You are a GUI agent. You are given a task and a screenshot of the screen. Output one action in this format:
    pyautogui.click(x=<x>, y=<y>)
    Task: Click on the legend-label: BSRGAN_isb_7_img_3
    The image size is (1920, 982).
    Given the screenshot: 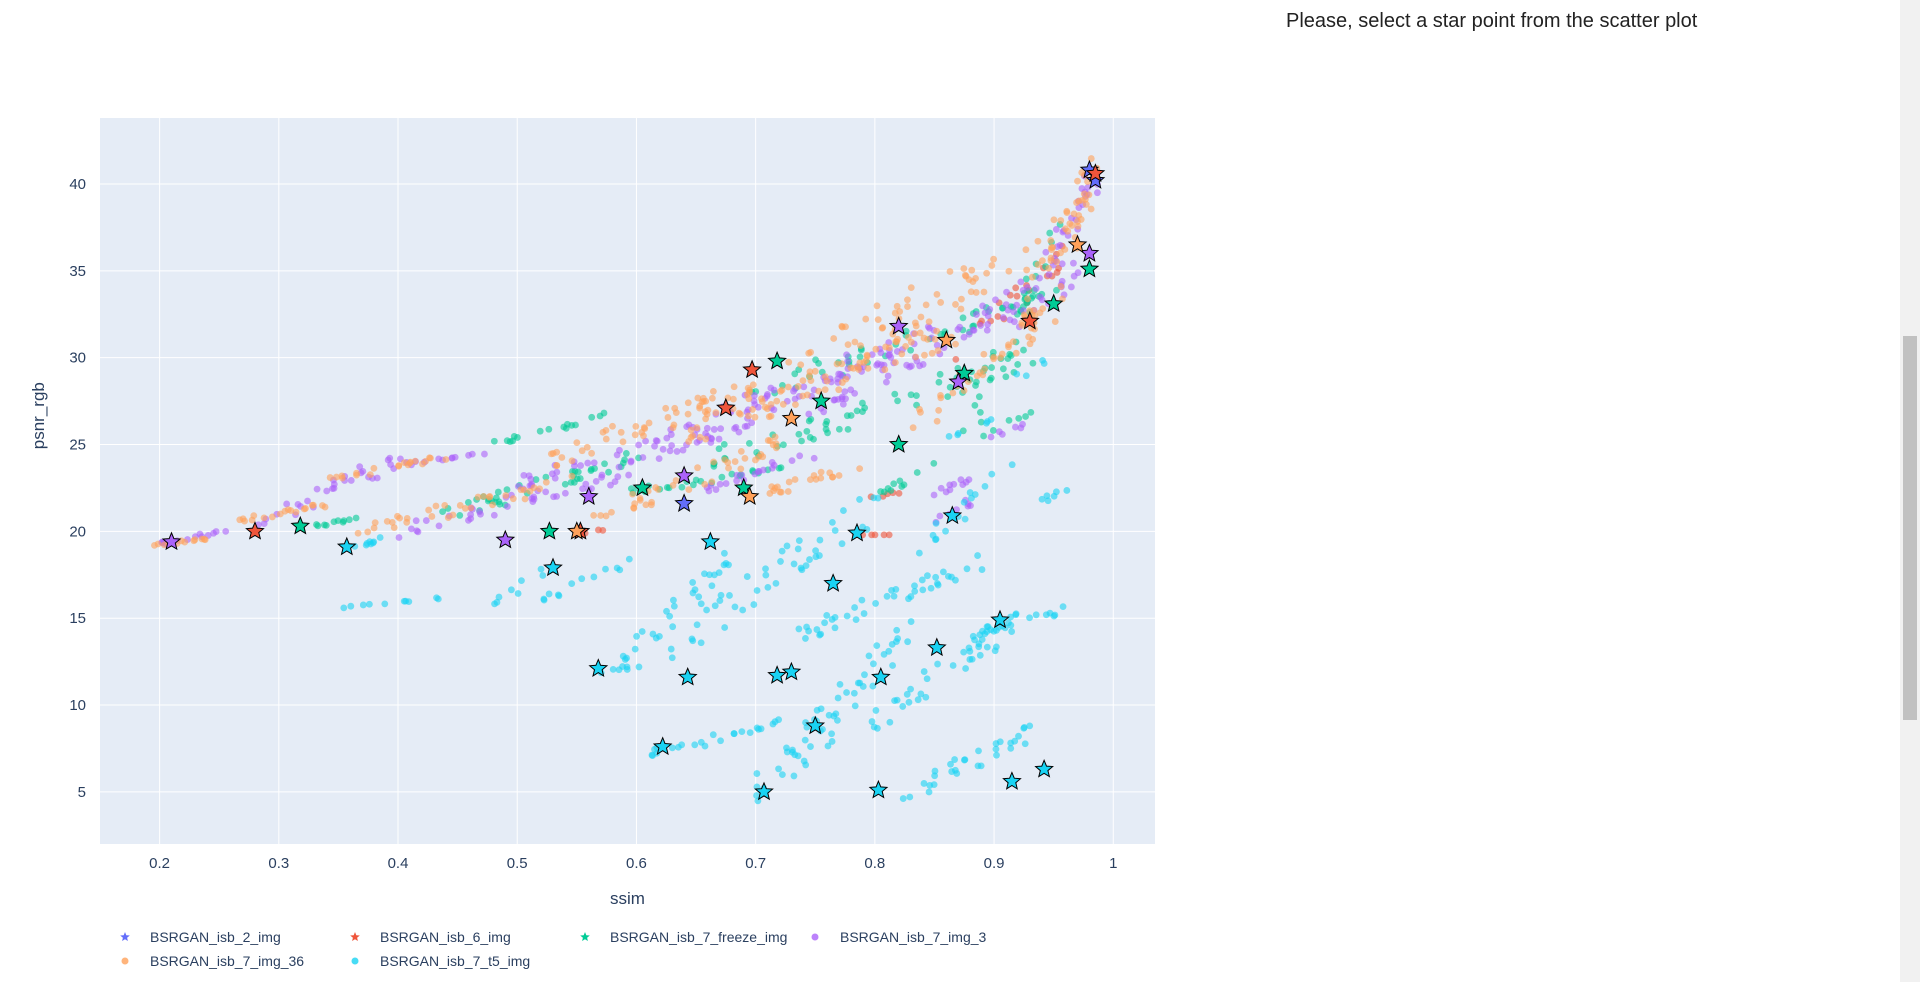 What is the action you would take?
    pyautogui.click(x=913, y=937)
    